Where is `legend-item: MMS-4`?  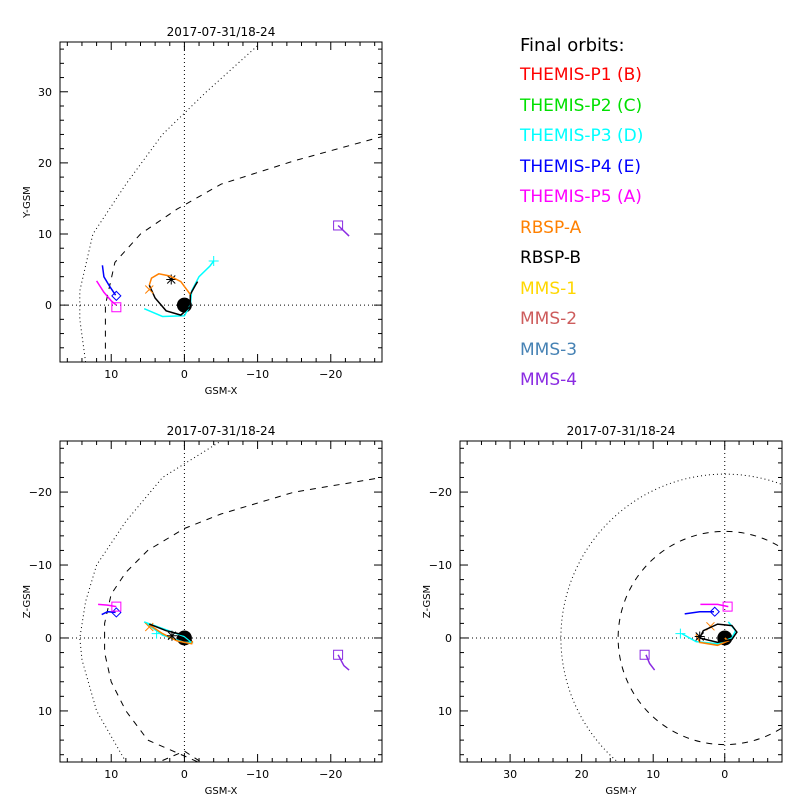
legend-item: MMS-4 is located at coordinates (549, 380).